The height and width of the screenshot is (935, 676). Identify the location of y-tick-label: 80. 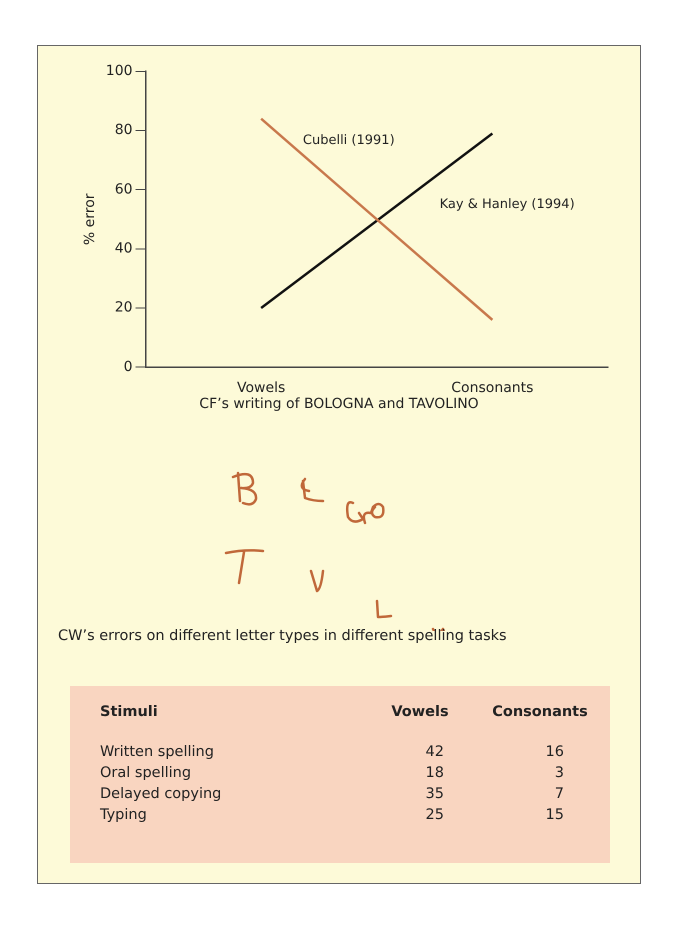
(123, 130).